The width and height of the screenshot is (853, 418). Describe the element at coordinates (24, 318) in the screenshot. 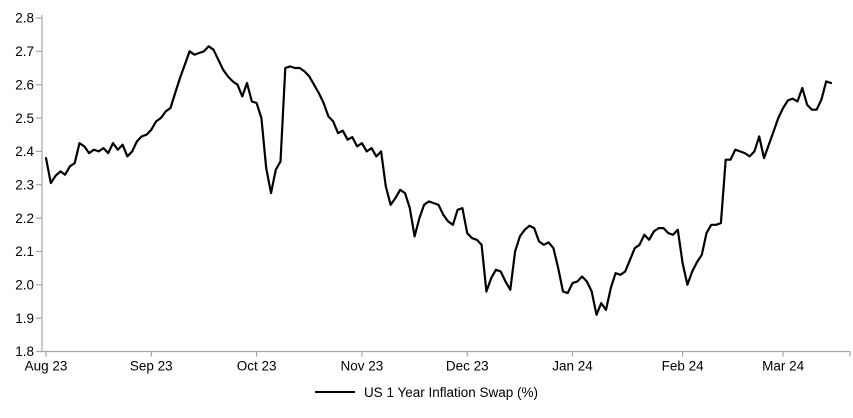

I see `y-tick-label: 1.9` at that location.